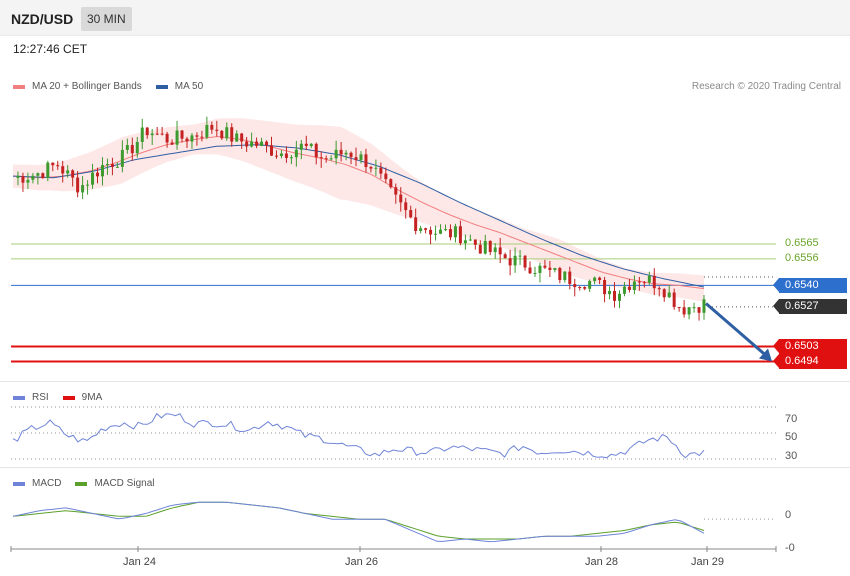 This screenshot has height=576, width=850. What do you see at coordinates (425, 18) in the screenshot?
I see `chart-header: NZD/USD 30 MIN` at bounding box center [425, 18].